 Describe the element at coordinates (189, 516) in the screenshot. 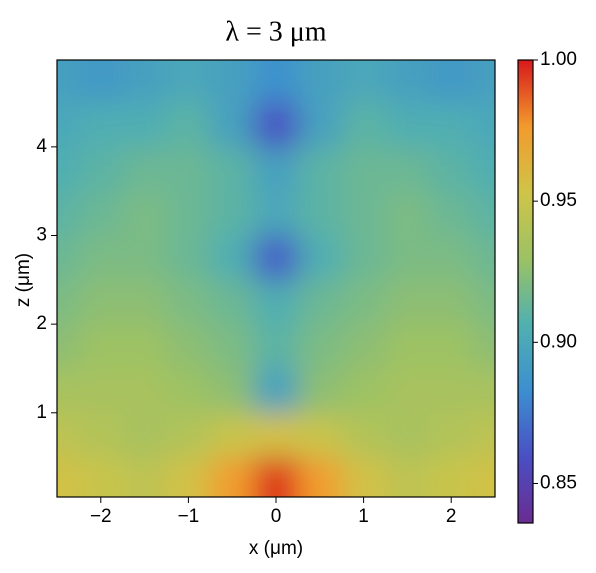

I see `x-tick-label: −1` at that location.